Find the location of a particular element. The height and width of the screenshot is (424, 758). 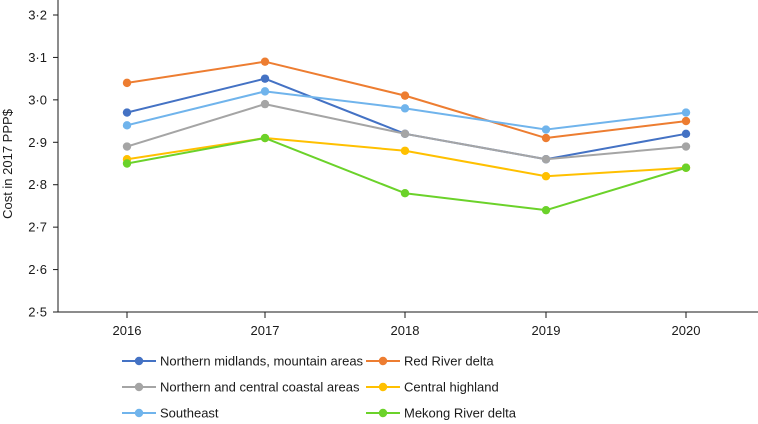

legend-label: Mekong River delta is located at coordinates (460, 413).